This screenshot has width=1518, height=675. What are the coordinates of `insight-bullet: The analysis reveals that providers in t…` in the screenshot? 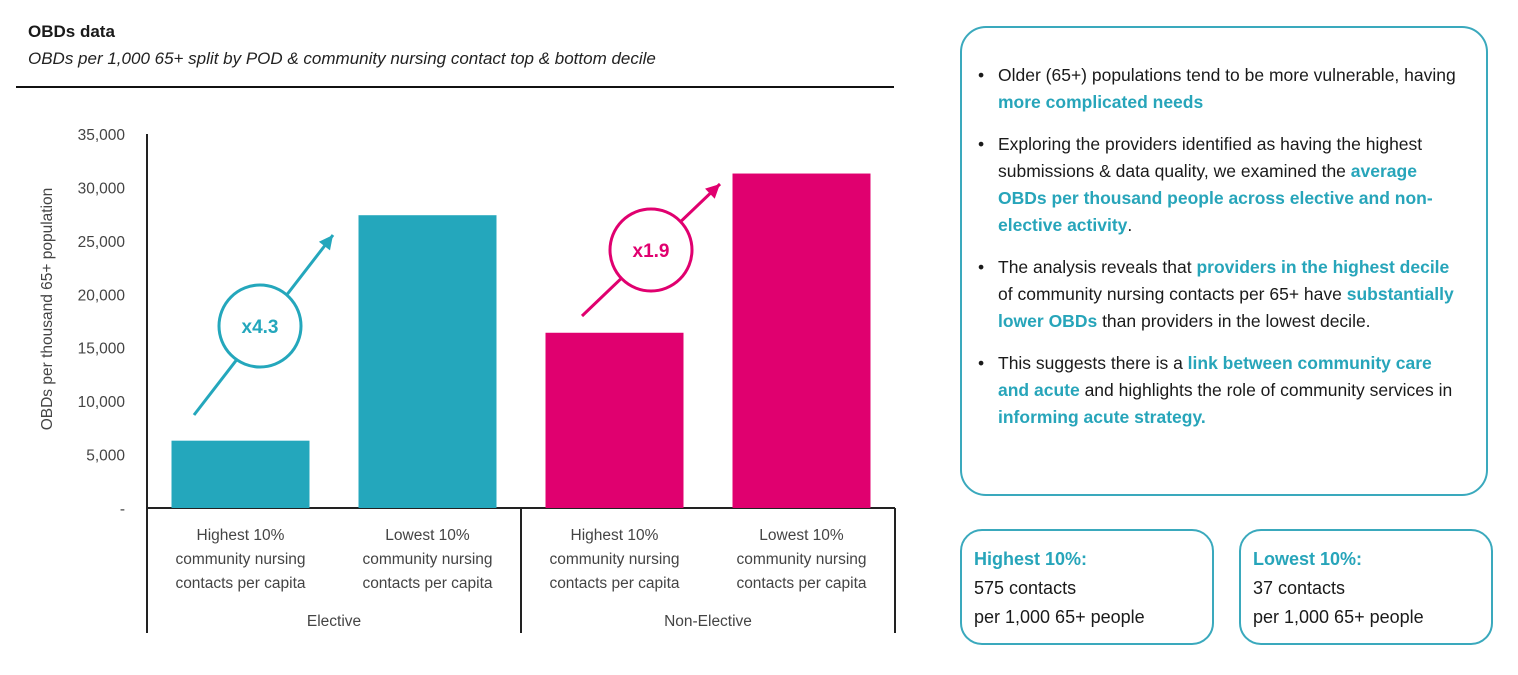 It's located at (1219, 294).